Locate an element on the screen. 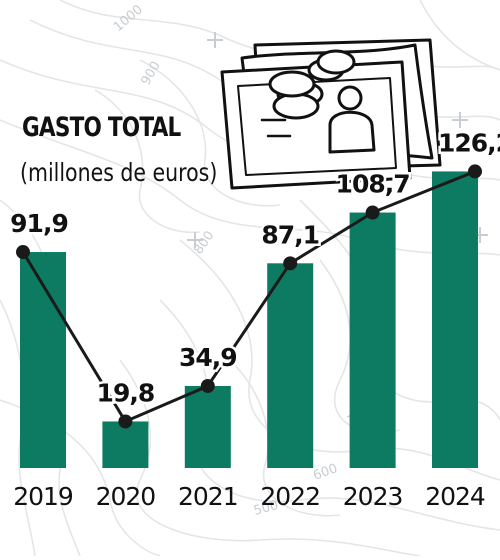 The width and height of the screenshot is (500, 560). x-tick-label-2019: 2019 is located at coordinates (43, 496).